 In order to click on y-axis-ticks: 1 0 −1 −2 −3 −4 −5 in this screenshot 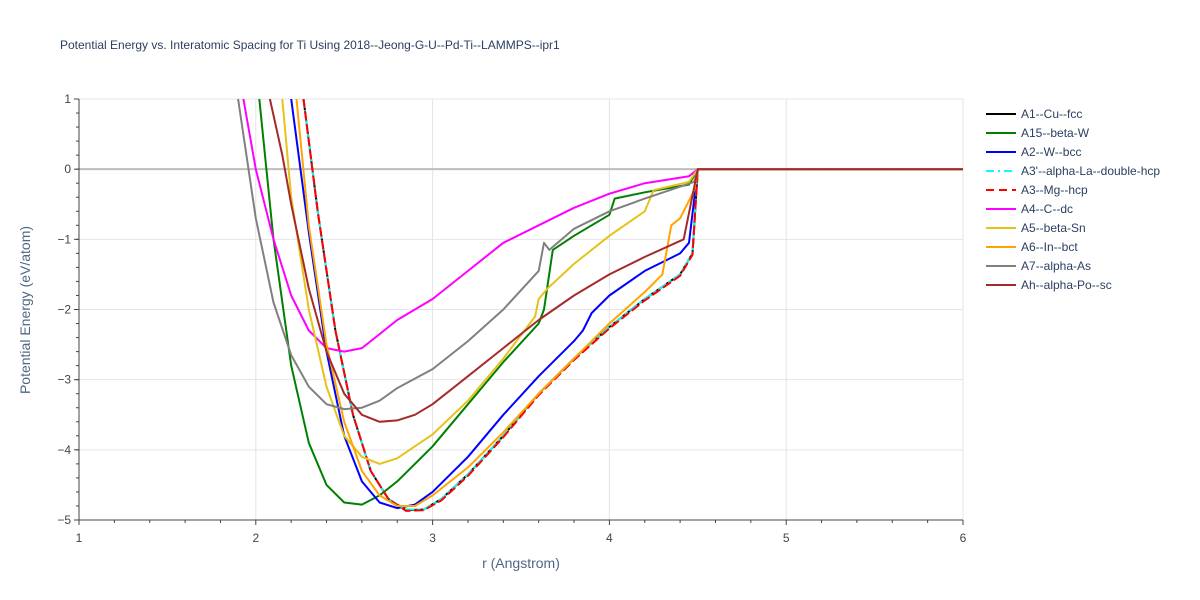, I will do `click(68, 309)`.